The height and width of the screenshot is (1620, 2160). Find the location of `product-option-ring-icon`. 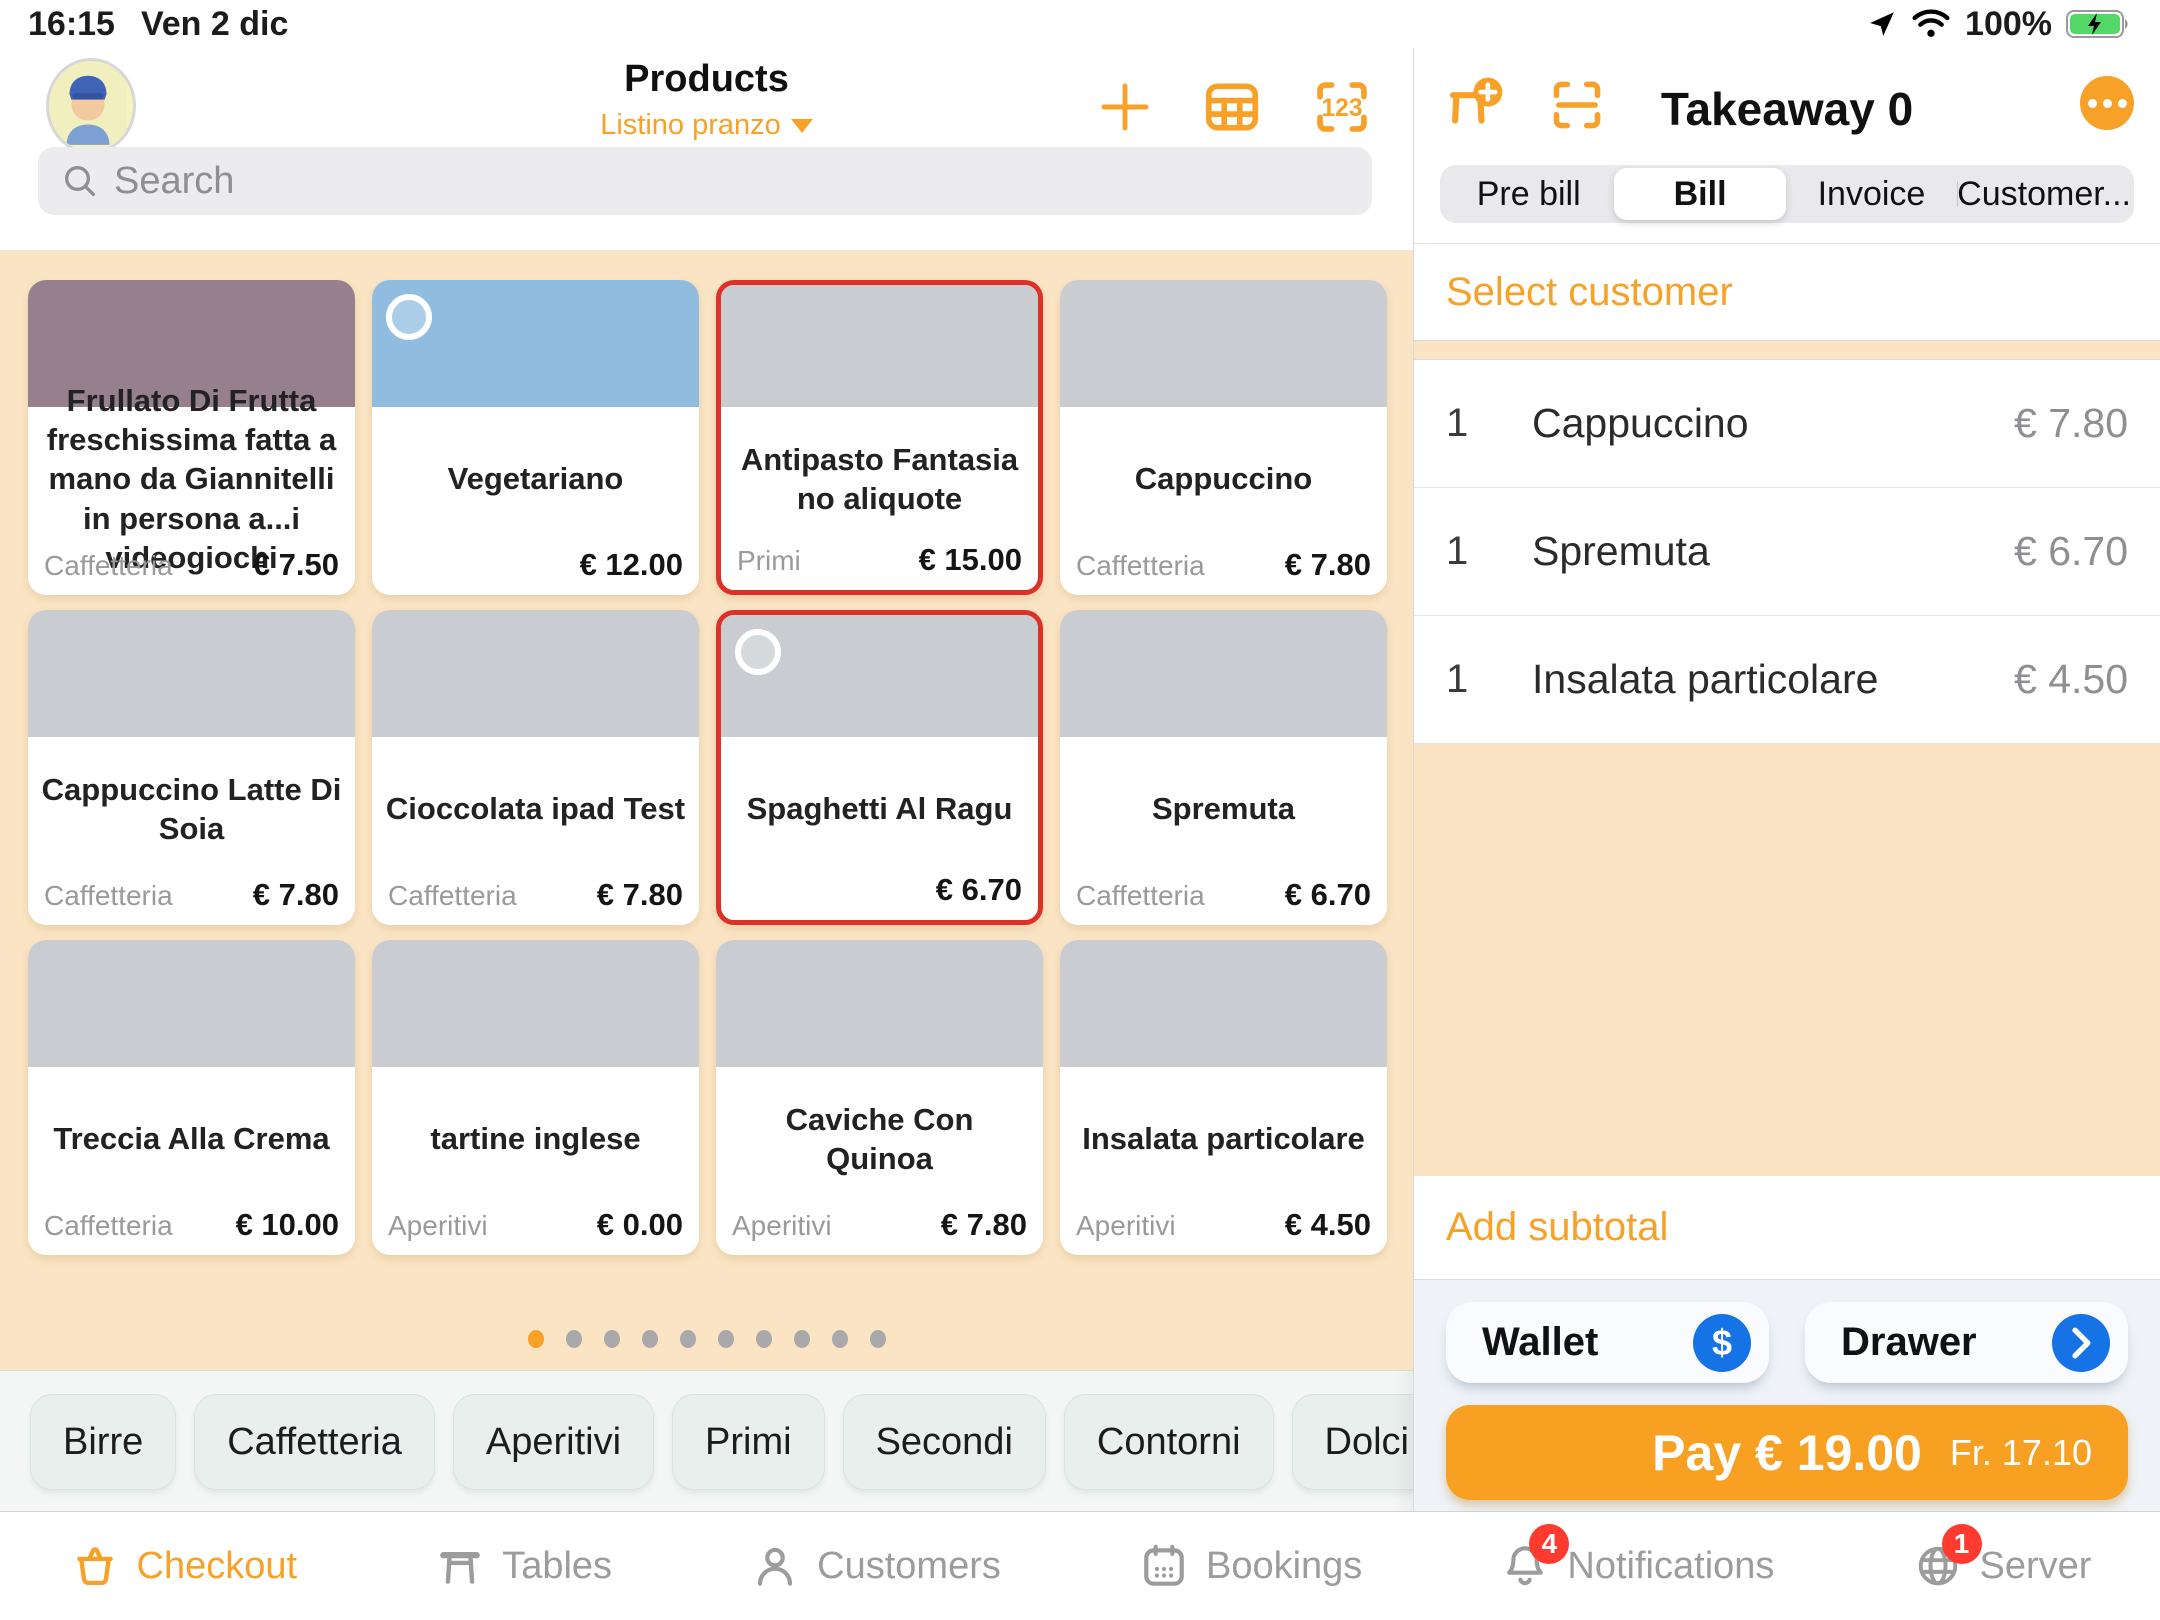

product-option-ring-icon is located at coordinates (758, 652).